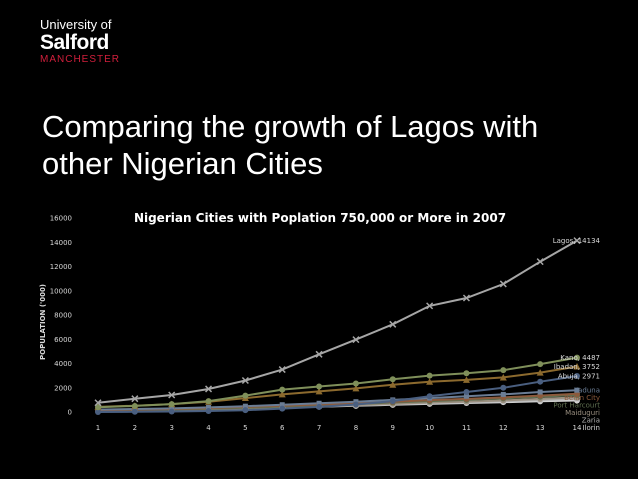 The width and height of the screenshot is (638, 479). Describe the element at coordinates (466, 428) in the screenshot. I see `x-tick-label: 11` at that location.